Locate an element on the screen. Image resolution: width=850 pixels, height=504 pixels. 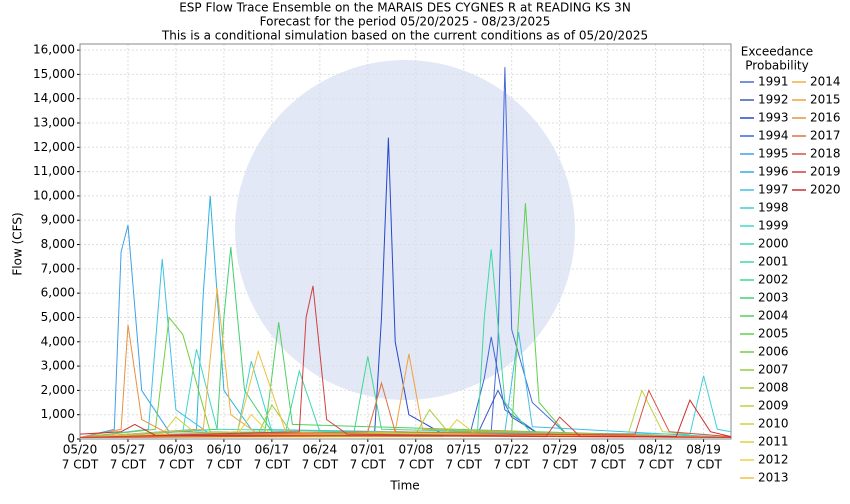
legend-label: 2012 is located at coordinates (773, 460).